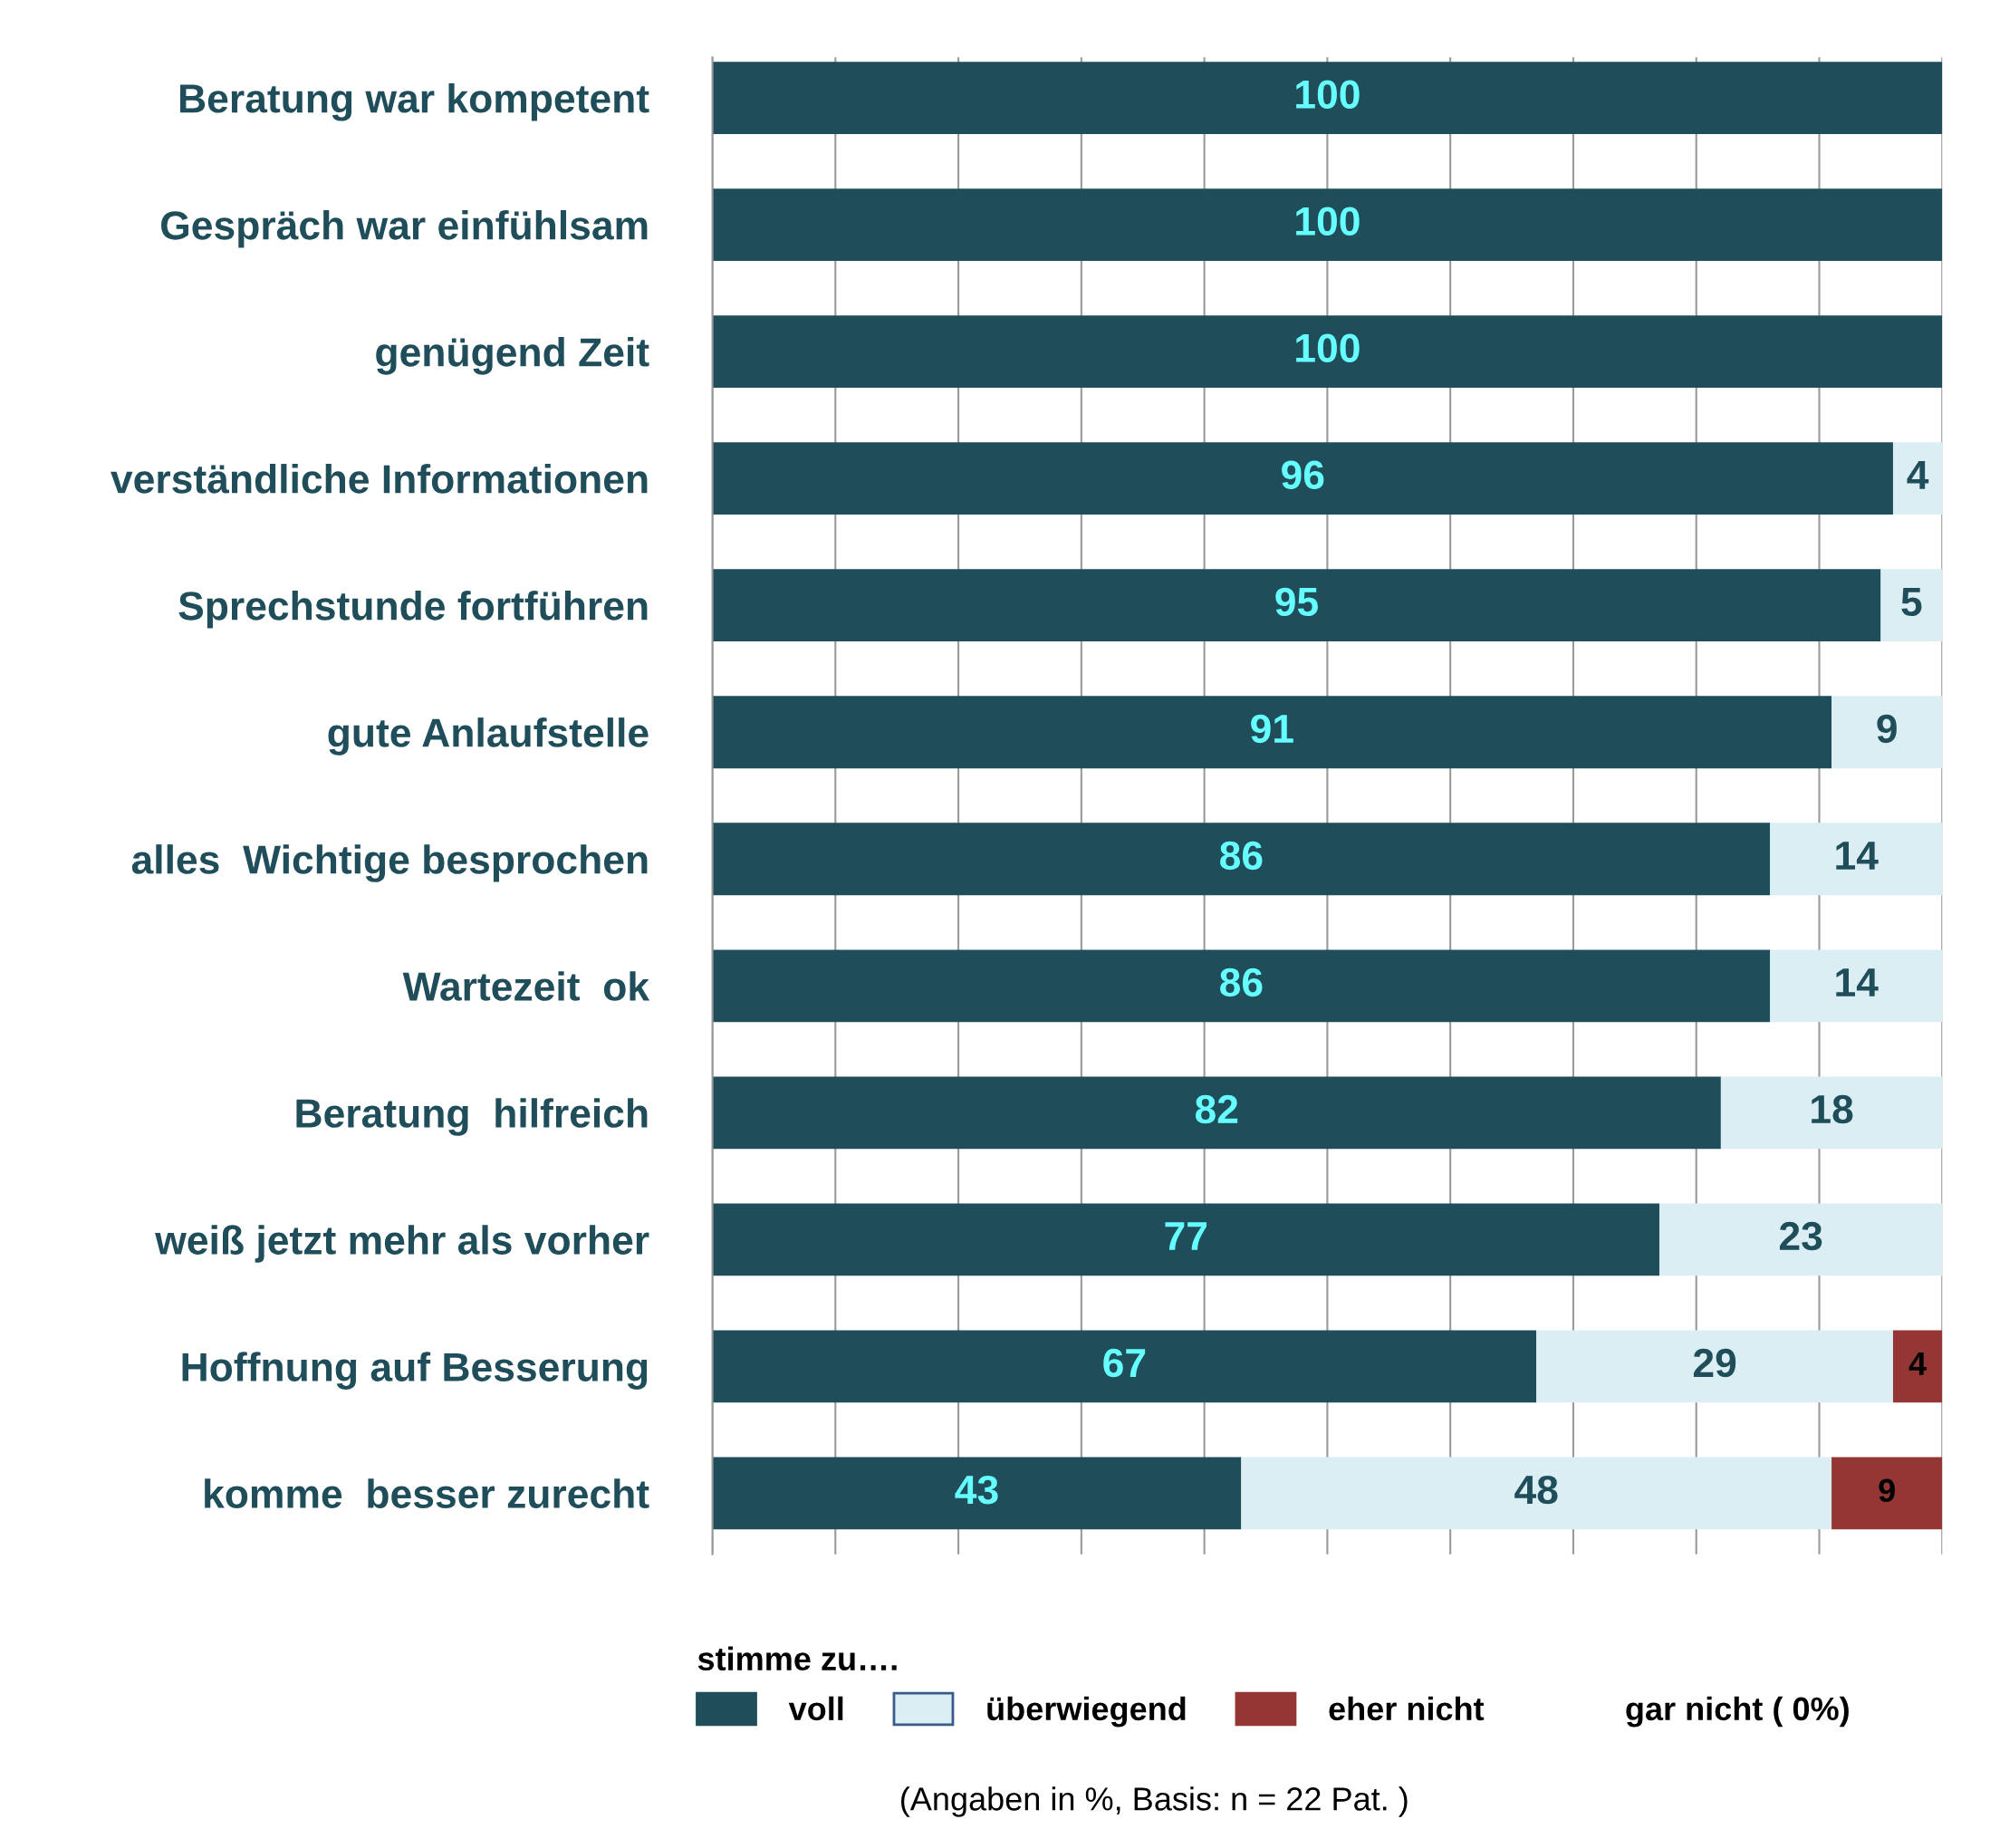 The width and height of the screenshot is (1990, 1848). Describe the element at coordinates (1714, 1363) in the screenshot. I see `data-label: 29` at that location.